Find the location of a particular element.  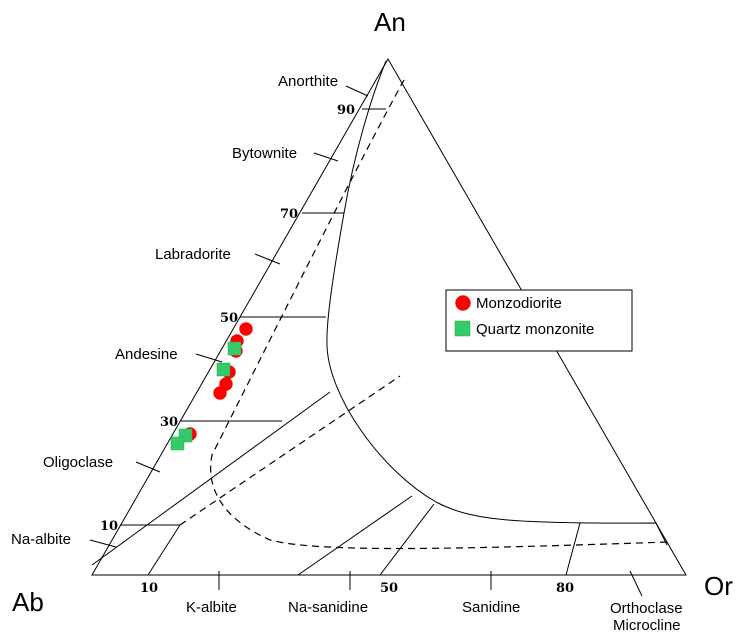

field-label-k-albite: K-albite is located at coordinates (211, 607).